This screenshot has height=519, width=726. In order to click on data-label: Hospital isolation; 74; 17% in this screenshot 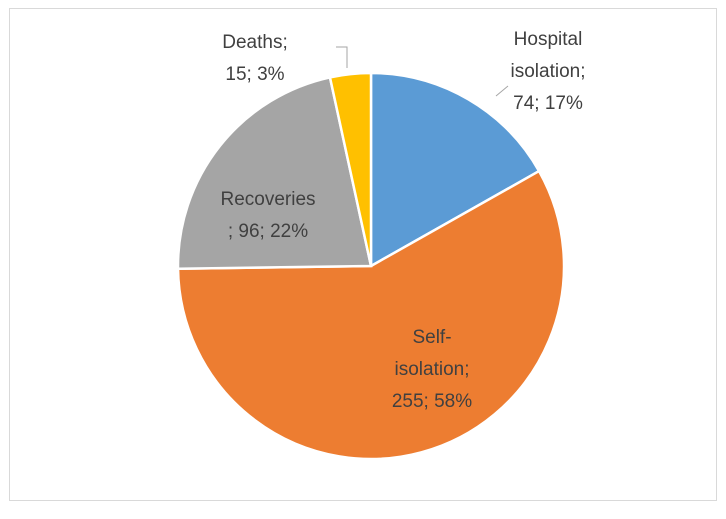, I will do `click(548, 71)`.